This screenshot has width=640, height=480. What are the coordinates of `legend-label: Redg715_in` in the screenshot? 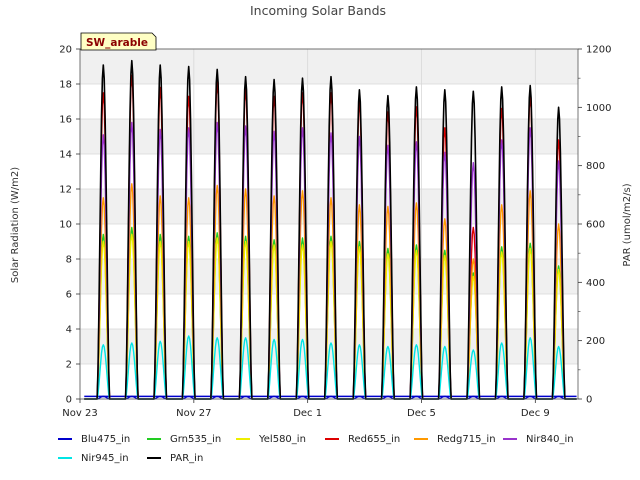 It's located at (466, 439).